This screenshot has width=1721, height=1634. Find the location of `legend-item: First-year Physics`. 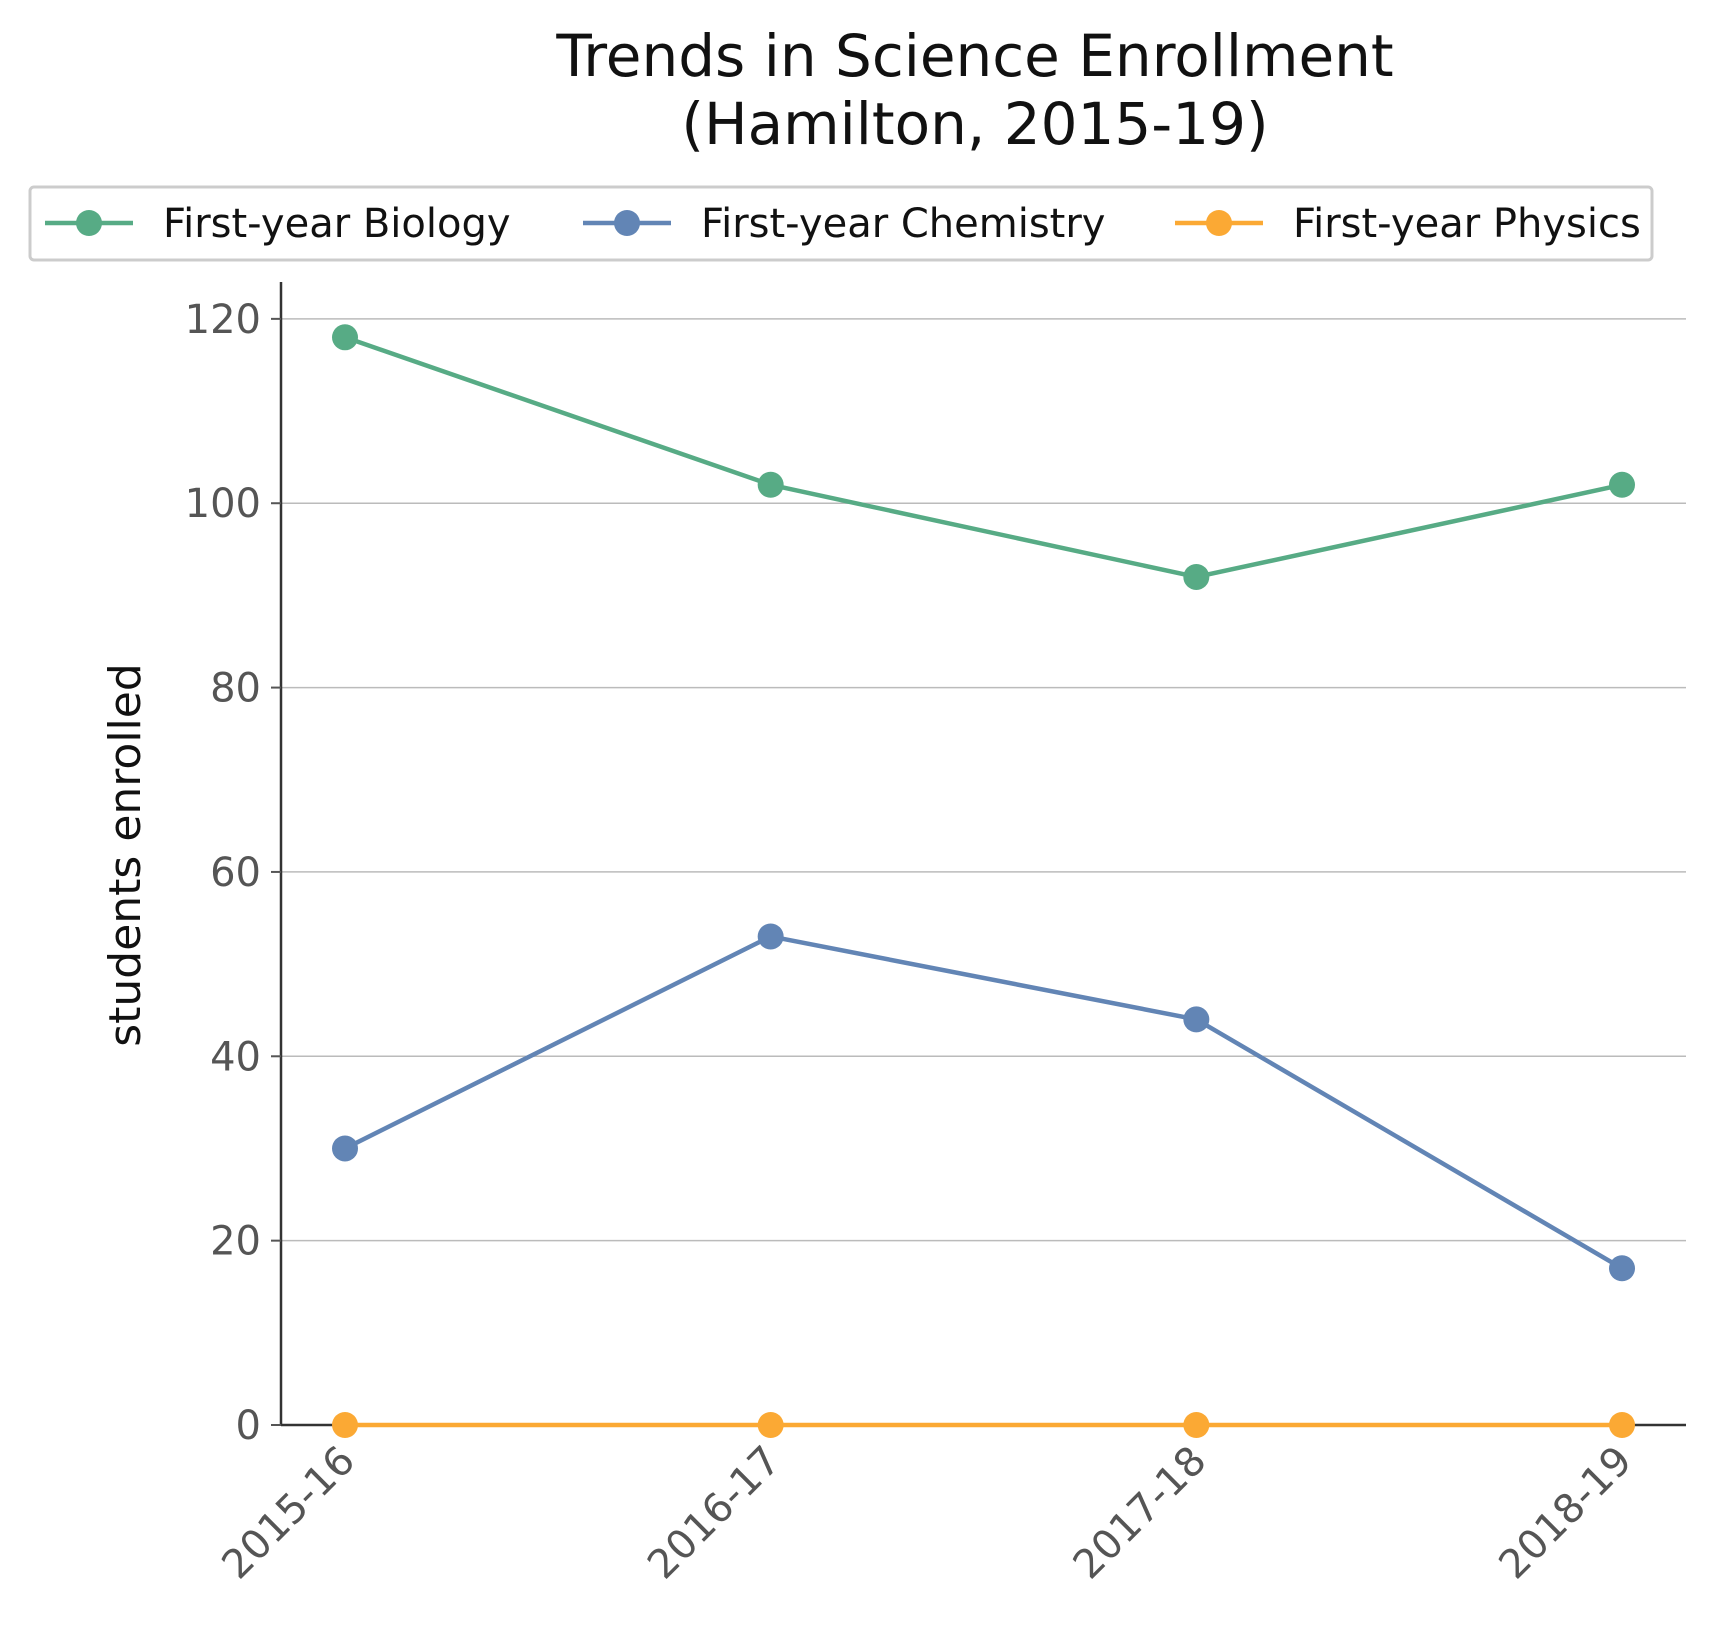

legend-item: First-year Physics is located at coordinates (1408, 224).